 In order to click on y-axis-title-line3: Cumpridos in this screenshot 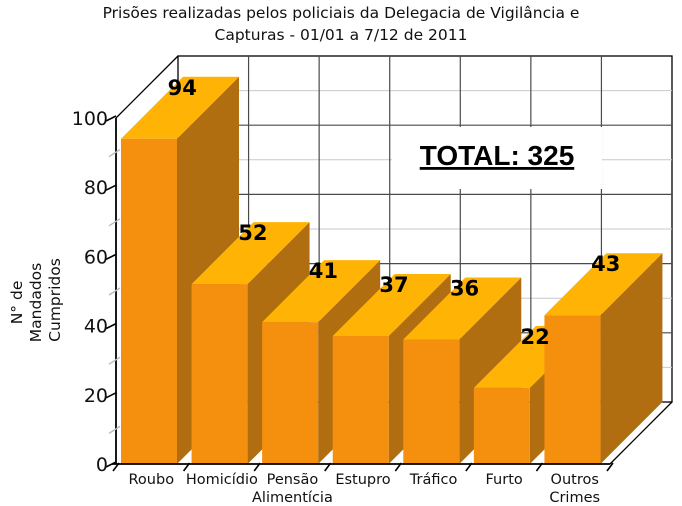, I will do `click(55, 300)`.